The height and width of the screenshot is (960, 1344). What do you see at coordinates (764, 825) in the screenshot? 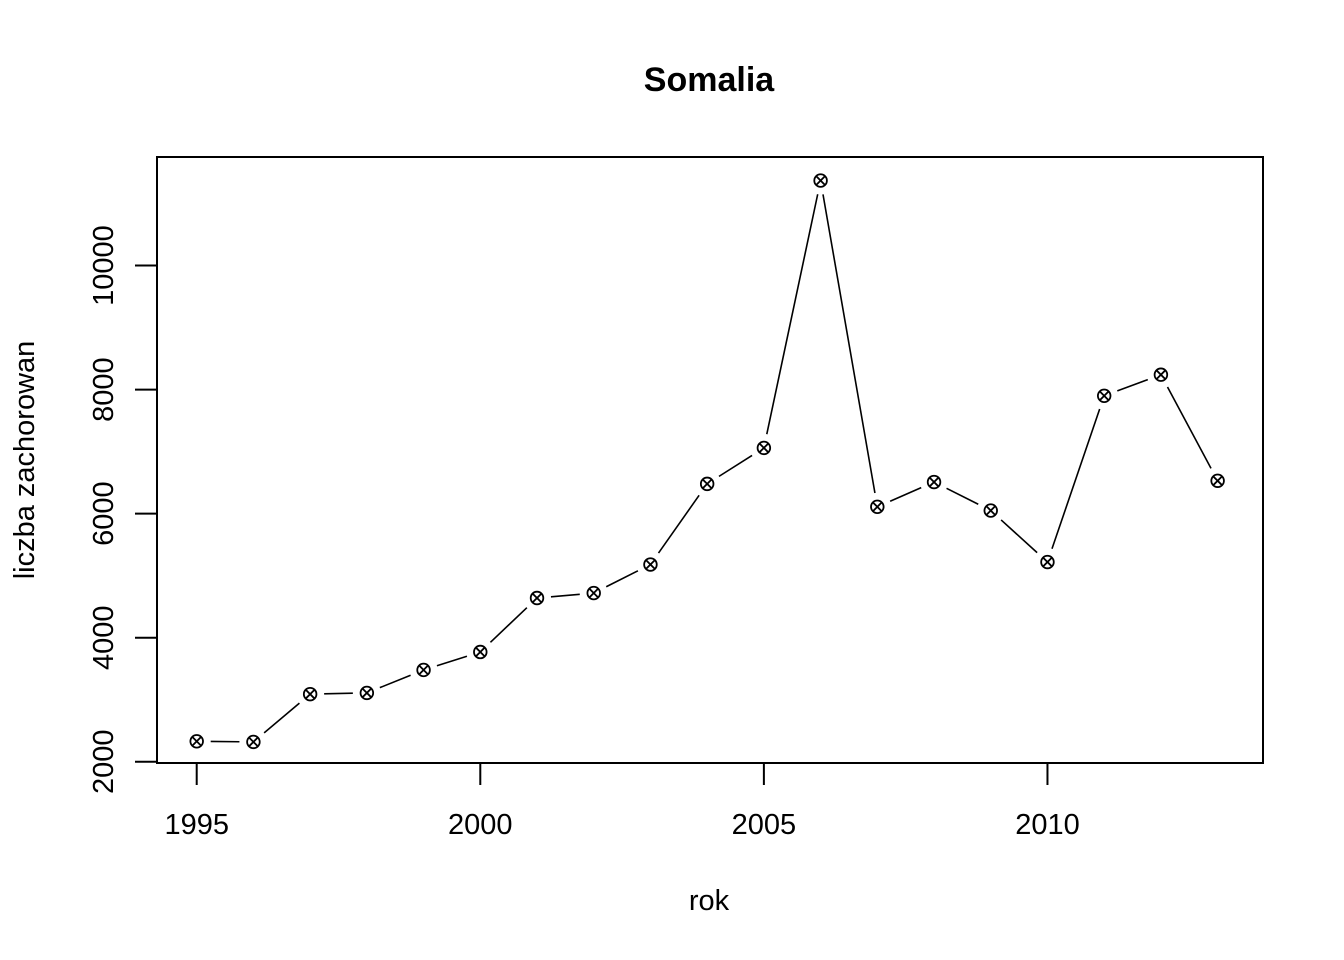
I see `x-tick-label: 2005` at bounding box center [764, 825].